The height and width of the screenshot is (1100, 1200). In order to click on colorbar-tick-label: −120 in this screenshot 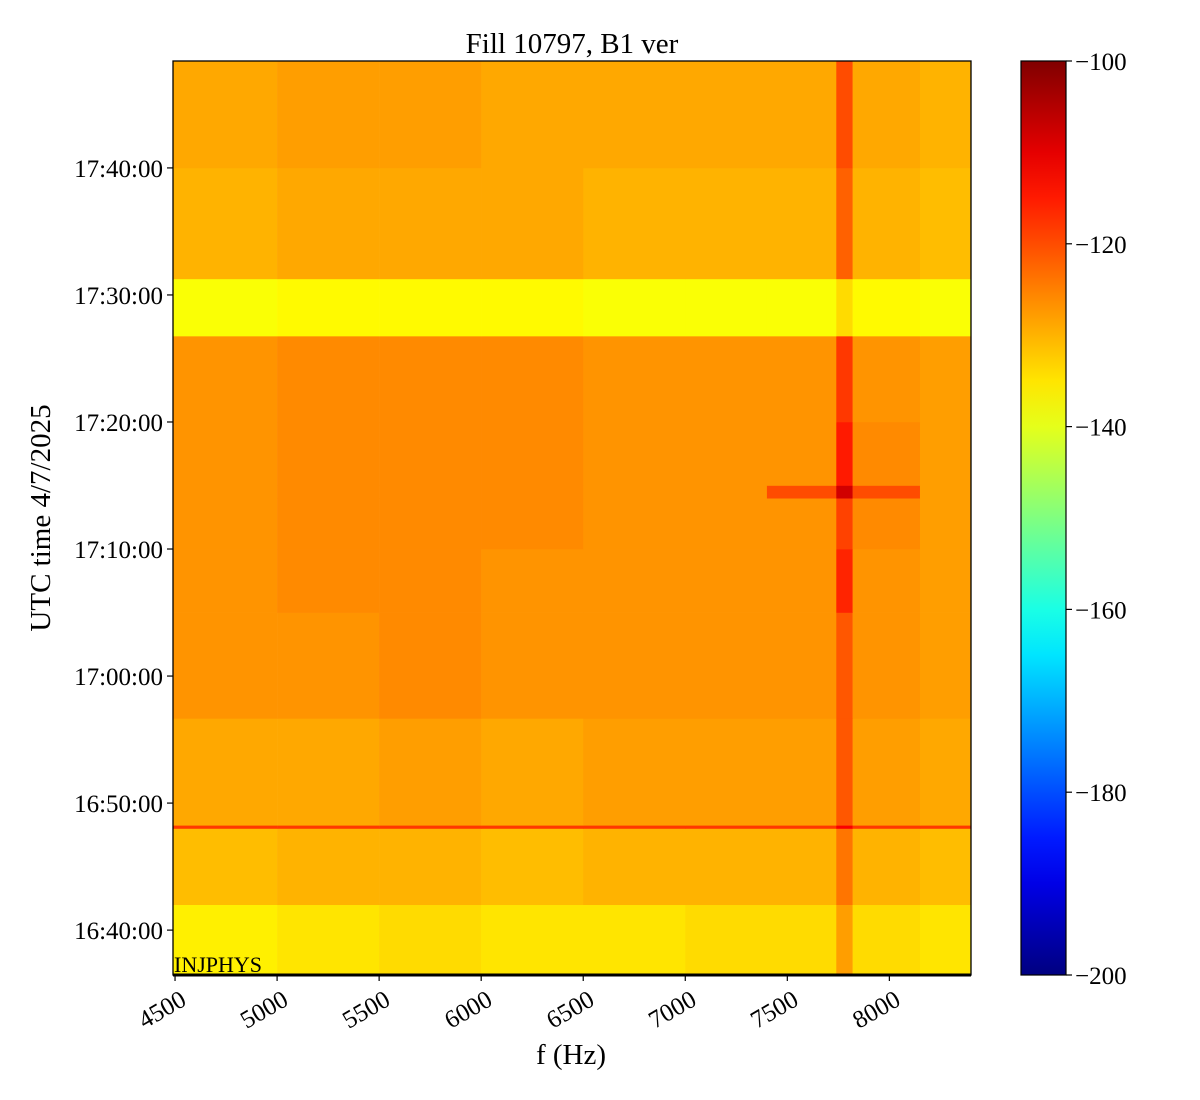, I will do `click(1101, 245)`.